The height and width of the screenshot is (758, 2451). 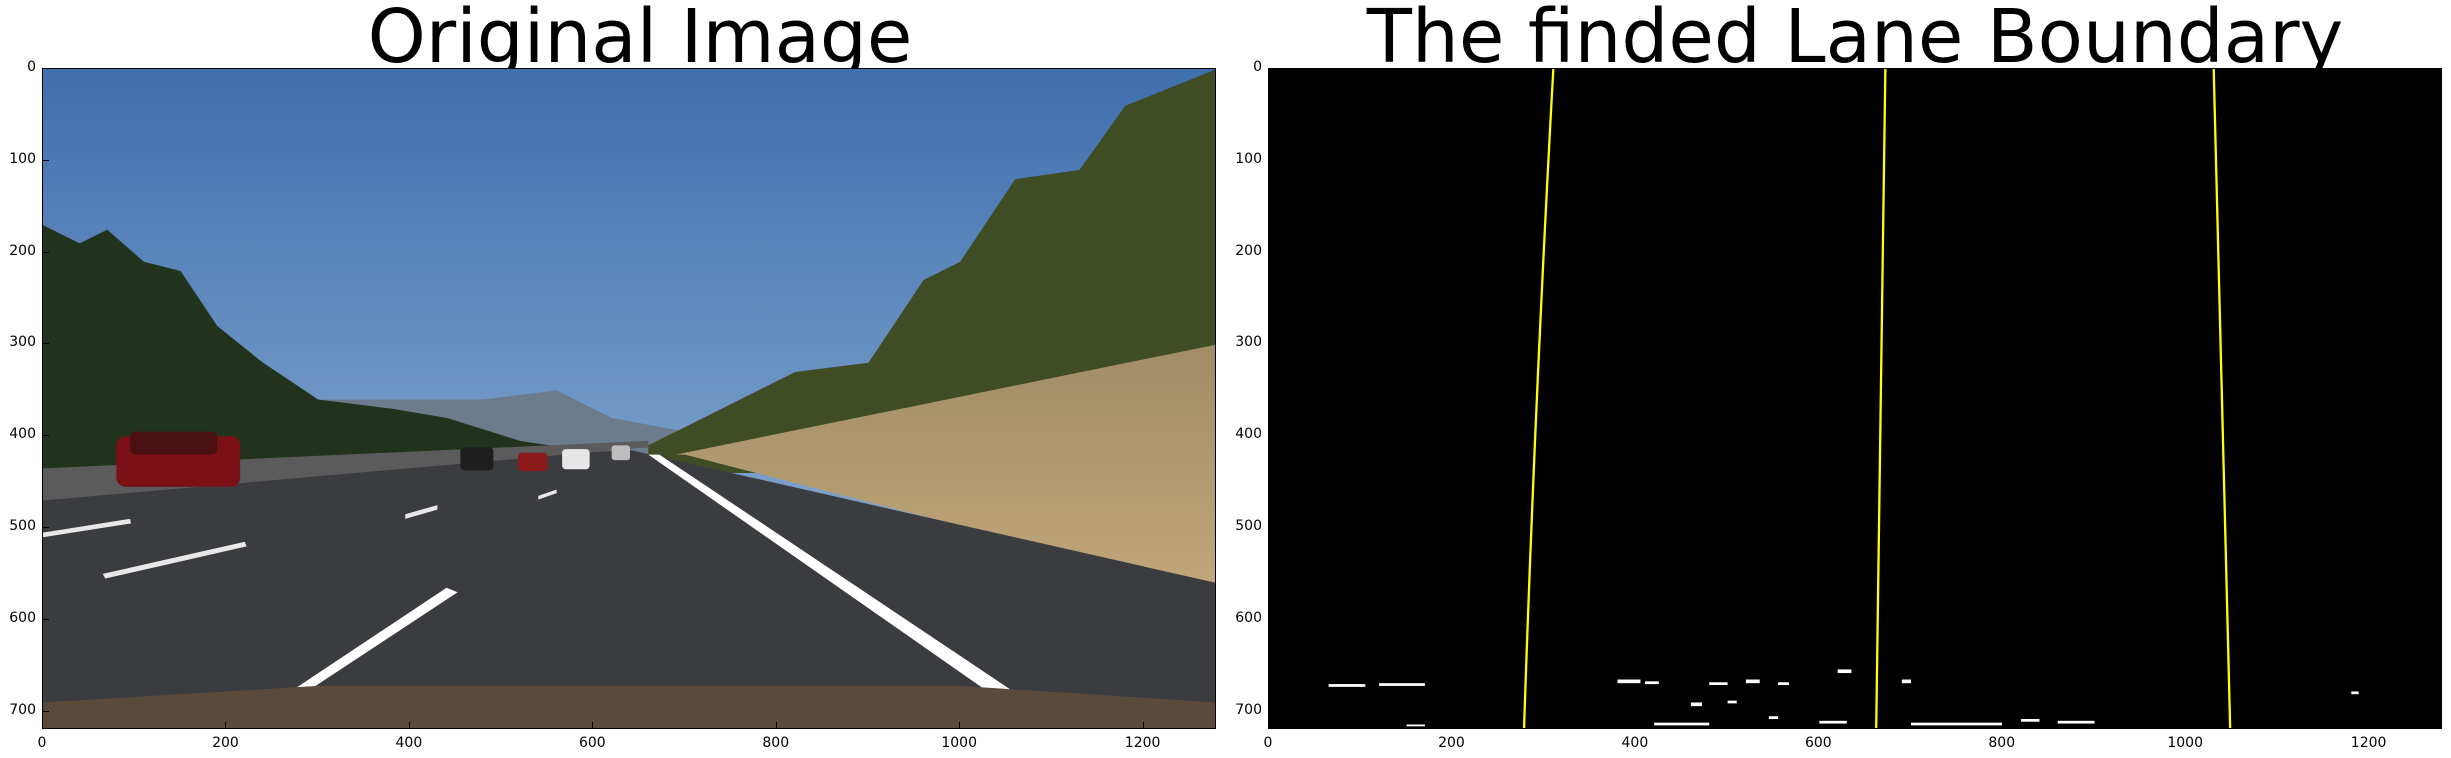 I want to click on right-y-tick-label: 0, so click(x=1257, y=67).